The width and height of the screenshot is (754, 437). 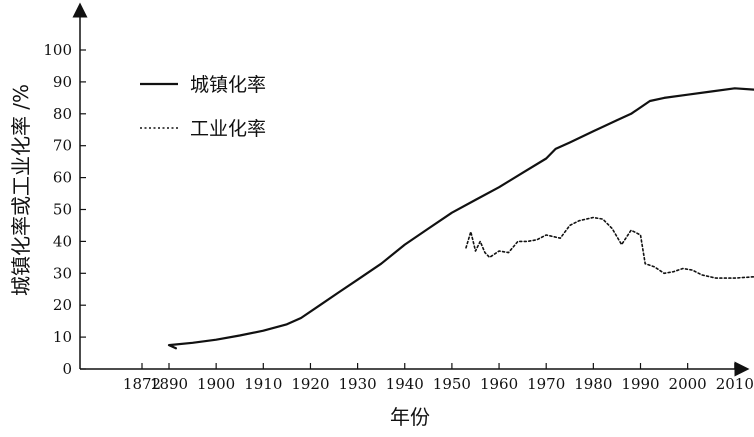 What do you see at coordinates (228, 85) in the screenshot?
I see `legend-label-urbanization: 城镇化率` at bounding box center [228, 85].